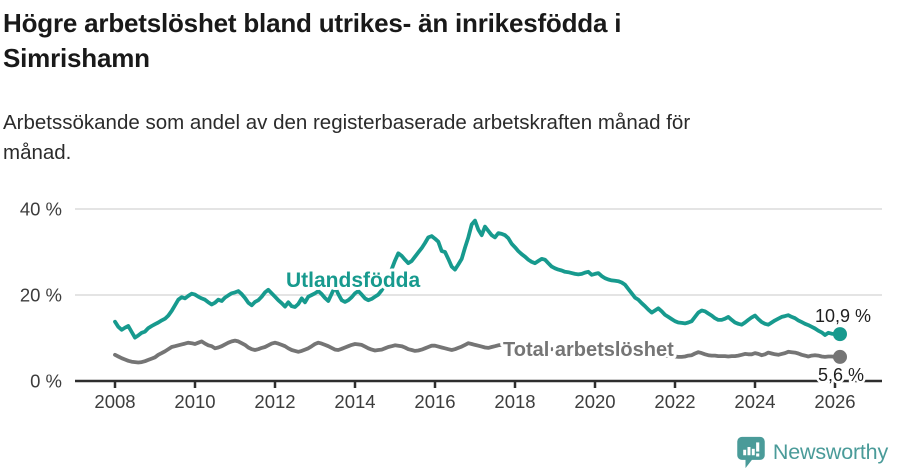 Image resolution: width=900 pixels, height=474 pixels. I want to click on end-value-label-total: 5,6 %, so click(841, 375).